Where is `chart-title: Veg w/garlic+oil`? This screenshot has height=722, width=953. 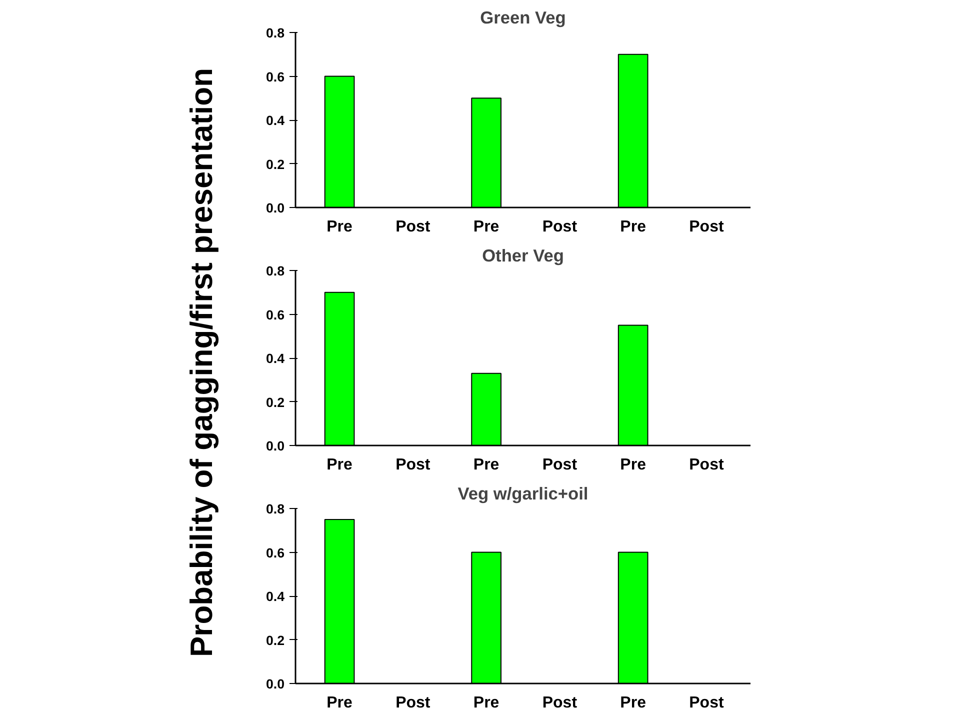
chart-title: Veg w/garlic+oil is located at coordinates (523, 494).